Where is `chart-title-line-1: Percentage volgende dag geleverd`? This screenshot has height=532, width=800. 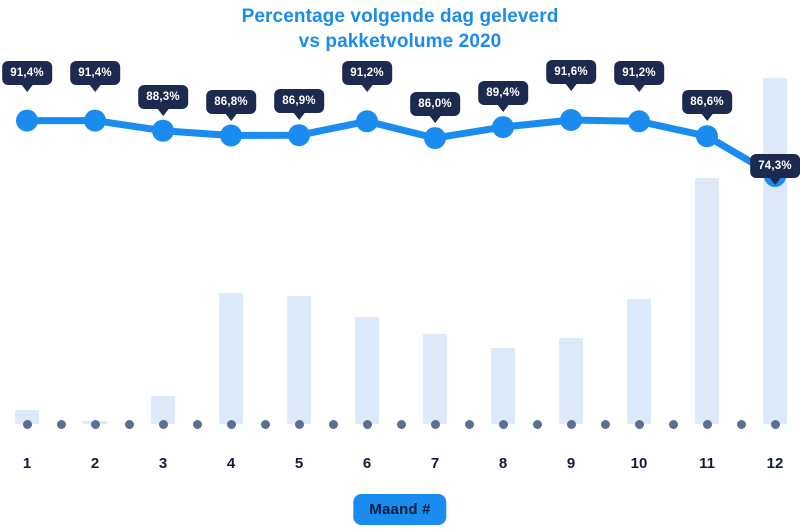 chart-title-line-1: Percentage volgende dag geleverd is located at coordinates (400, 16).